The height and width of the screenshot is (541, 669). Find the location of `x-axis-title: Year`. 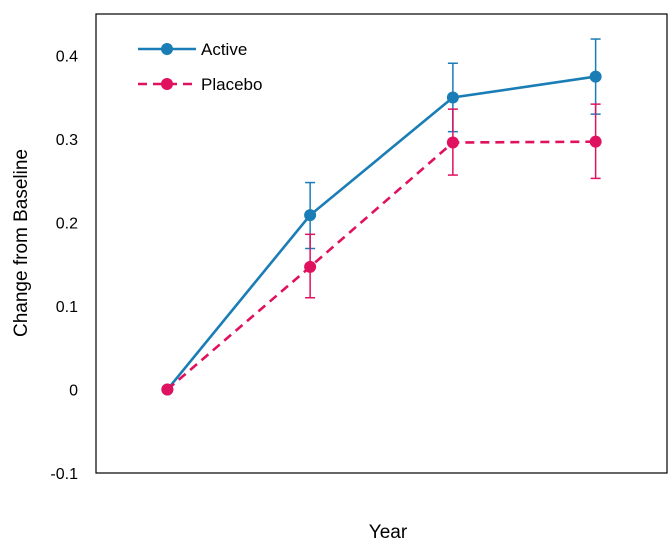

x-axis-title: Year is located at coordinates (388, 531).